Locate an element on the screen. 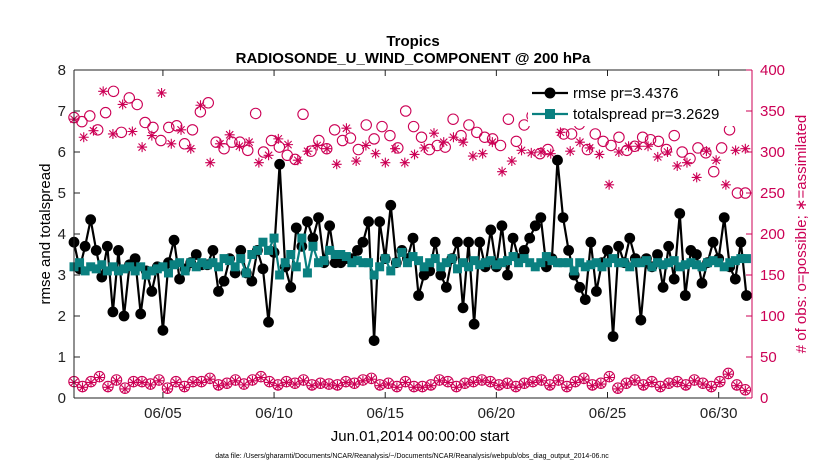 The width and height of the screenshot is (830, 470). x-tick-label: 06/10 is located at coordinates (274, 413).